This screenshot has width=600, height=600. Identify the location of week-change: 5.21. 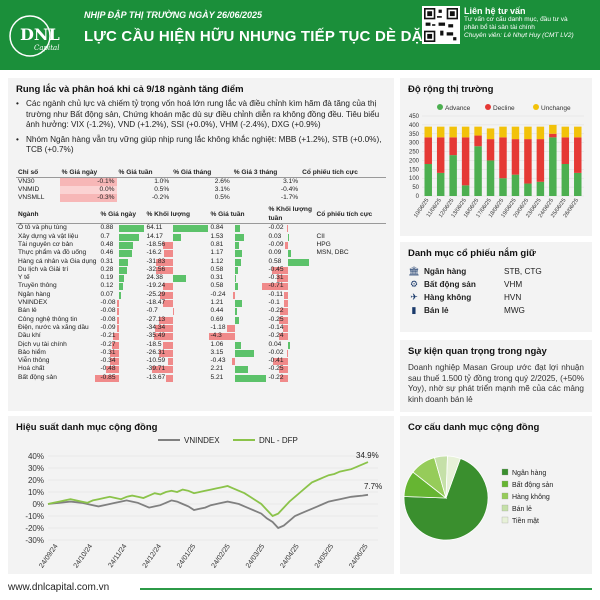
(237, 378).